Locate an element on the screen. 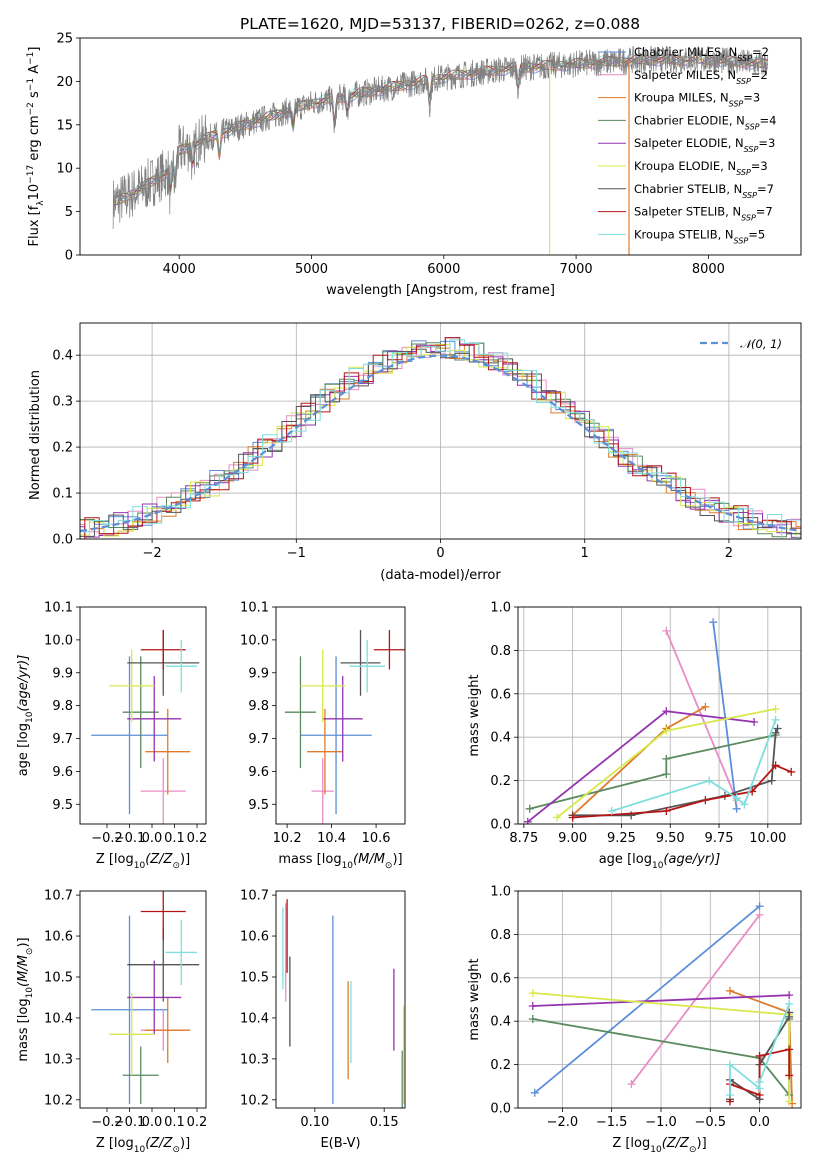 The height and width of the screenshot is (1170, 819). x-tick-label: 0 is located at coordinates (440, 553).